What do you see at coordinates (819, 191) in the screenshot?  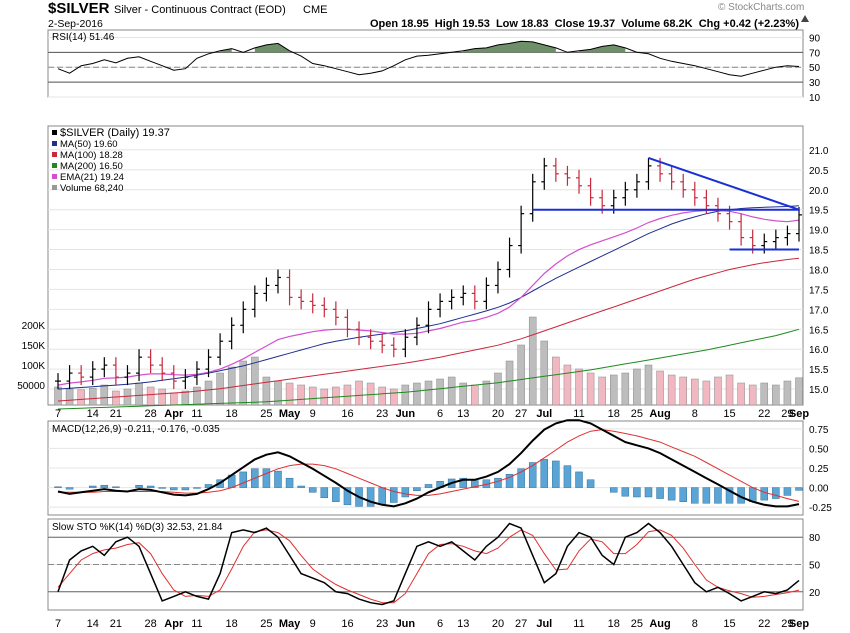 I see `y-tick-label: 20.0` at bounding box center [819, 191].